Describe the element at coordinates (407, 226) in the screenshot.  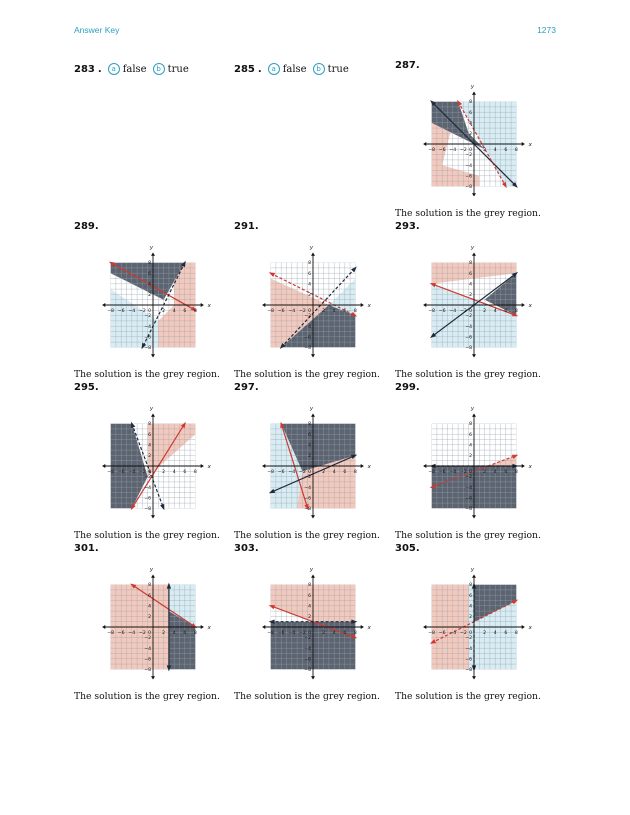
I see `graph-answer-number: 293.` at that location.